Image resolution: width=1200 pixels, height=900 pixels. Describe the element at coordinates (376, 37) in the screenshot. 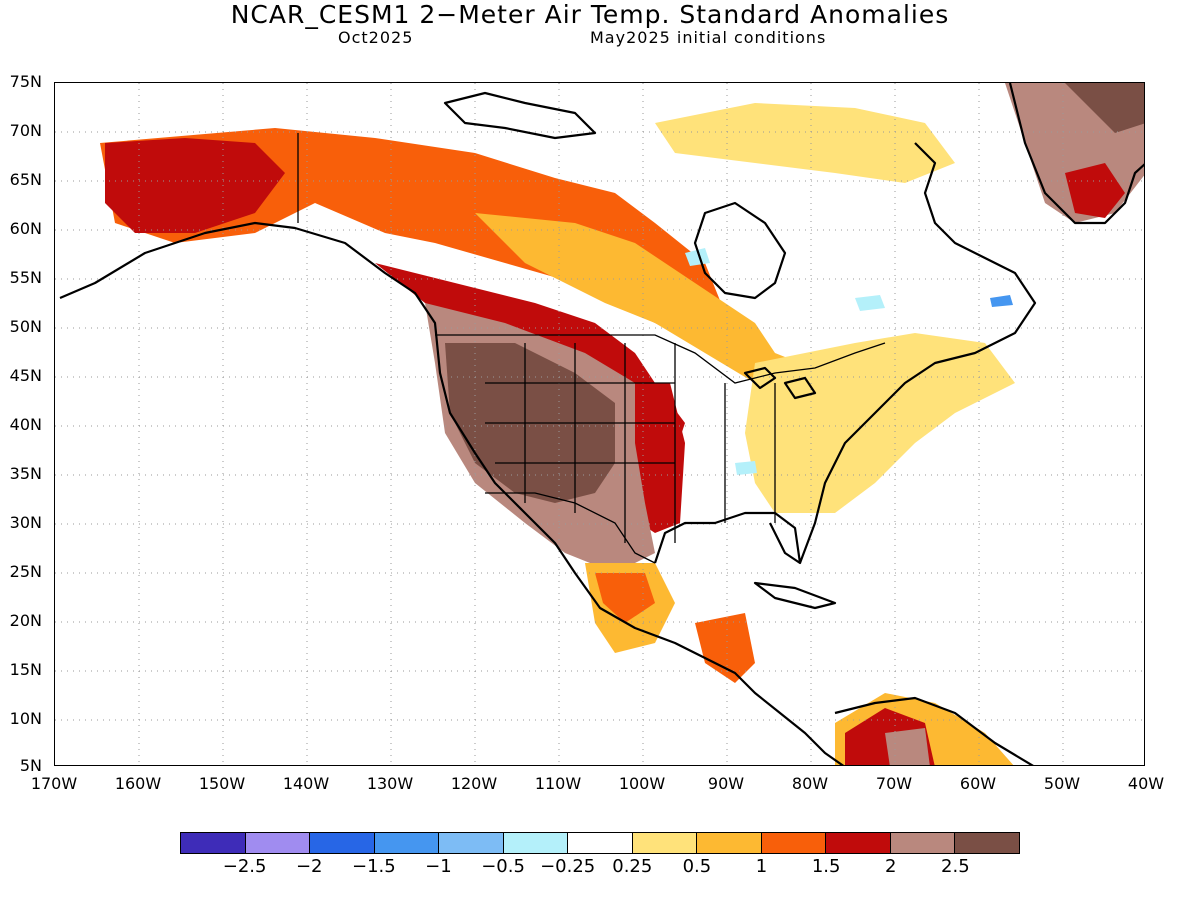

I see `valid-month: Oct2025` at that location.